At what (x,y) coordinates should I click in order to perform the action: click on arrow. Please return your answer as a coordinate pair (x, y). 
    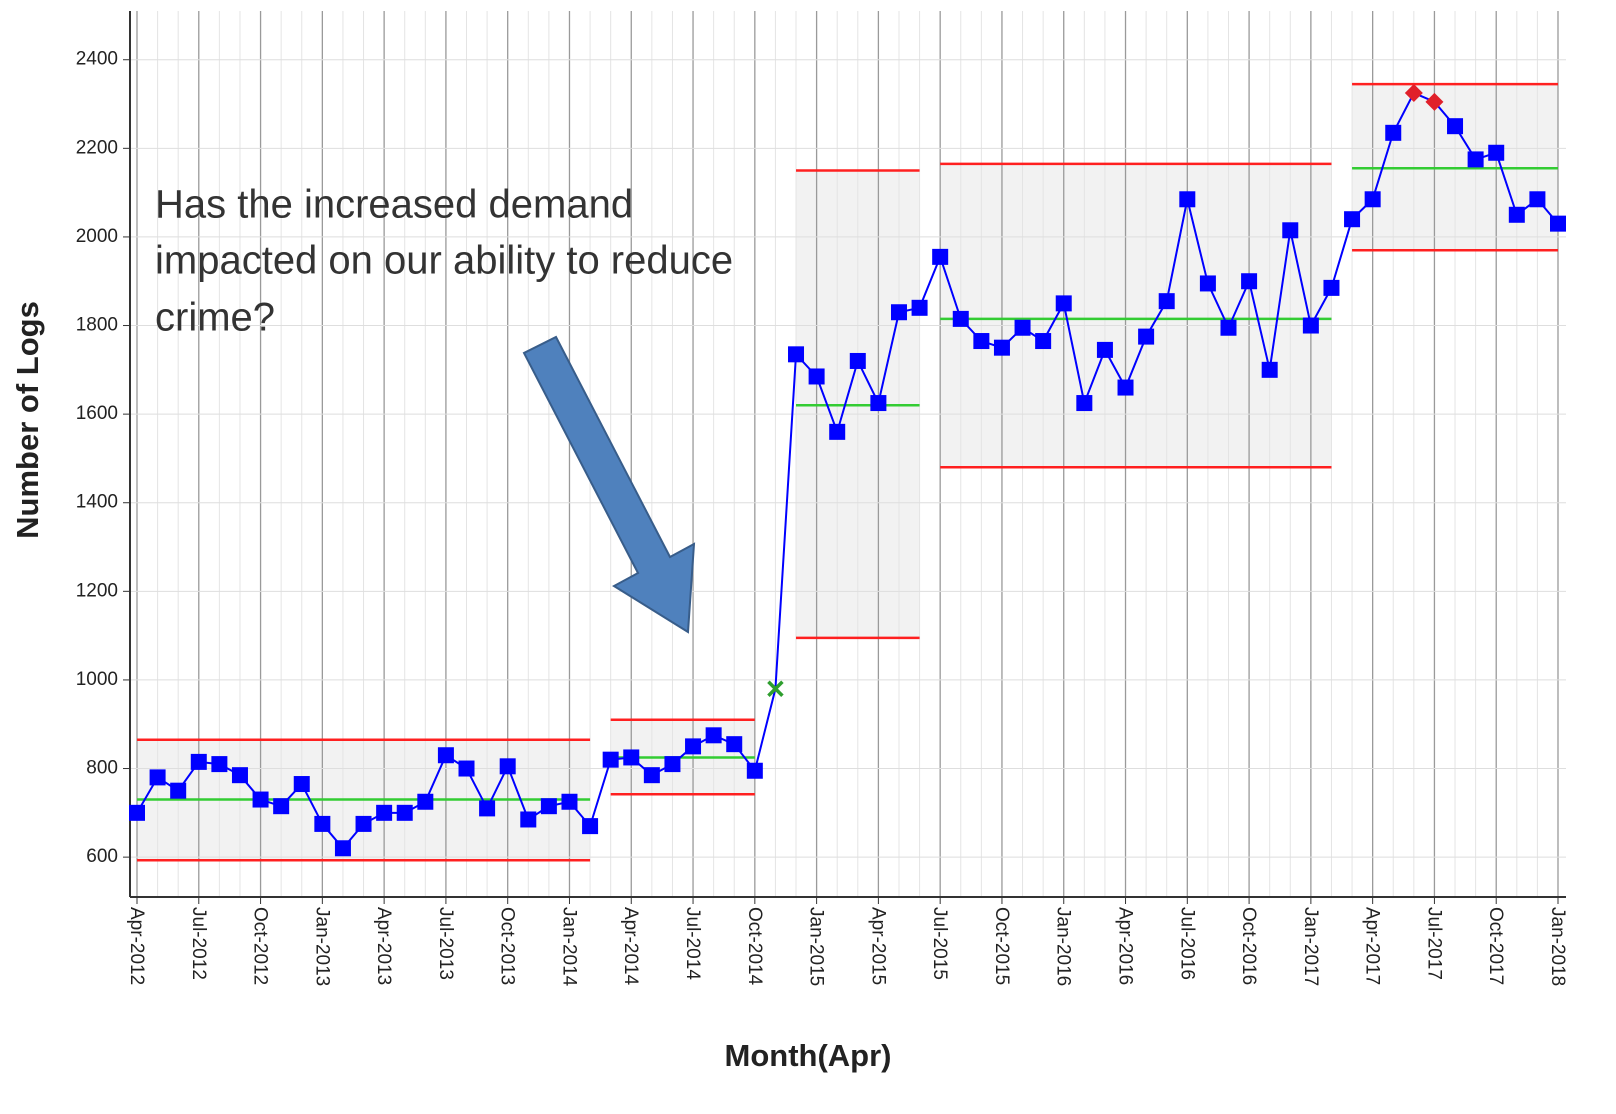
    Looking at the image, I should click on (609, 484).